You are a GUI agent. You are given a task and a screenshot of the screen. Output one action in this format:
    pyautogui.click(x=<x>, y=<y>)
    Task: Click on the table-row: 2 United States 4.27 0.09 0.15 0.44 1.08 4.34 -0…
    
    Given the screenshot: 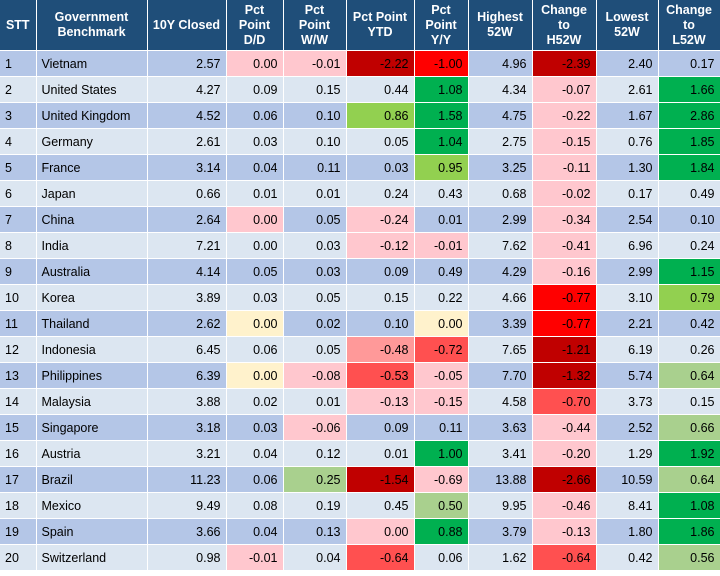 What is the action you would take?
    pyautogui.click(x=360, y=89)
    